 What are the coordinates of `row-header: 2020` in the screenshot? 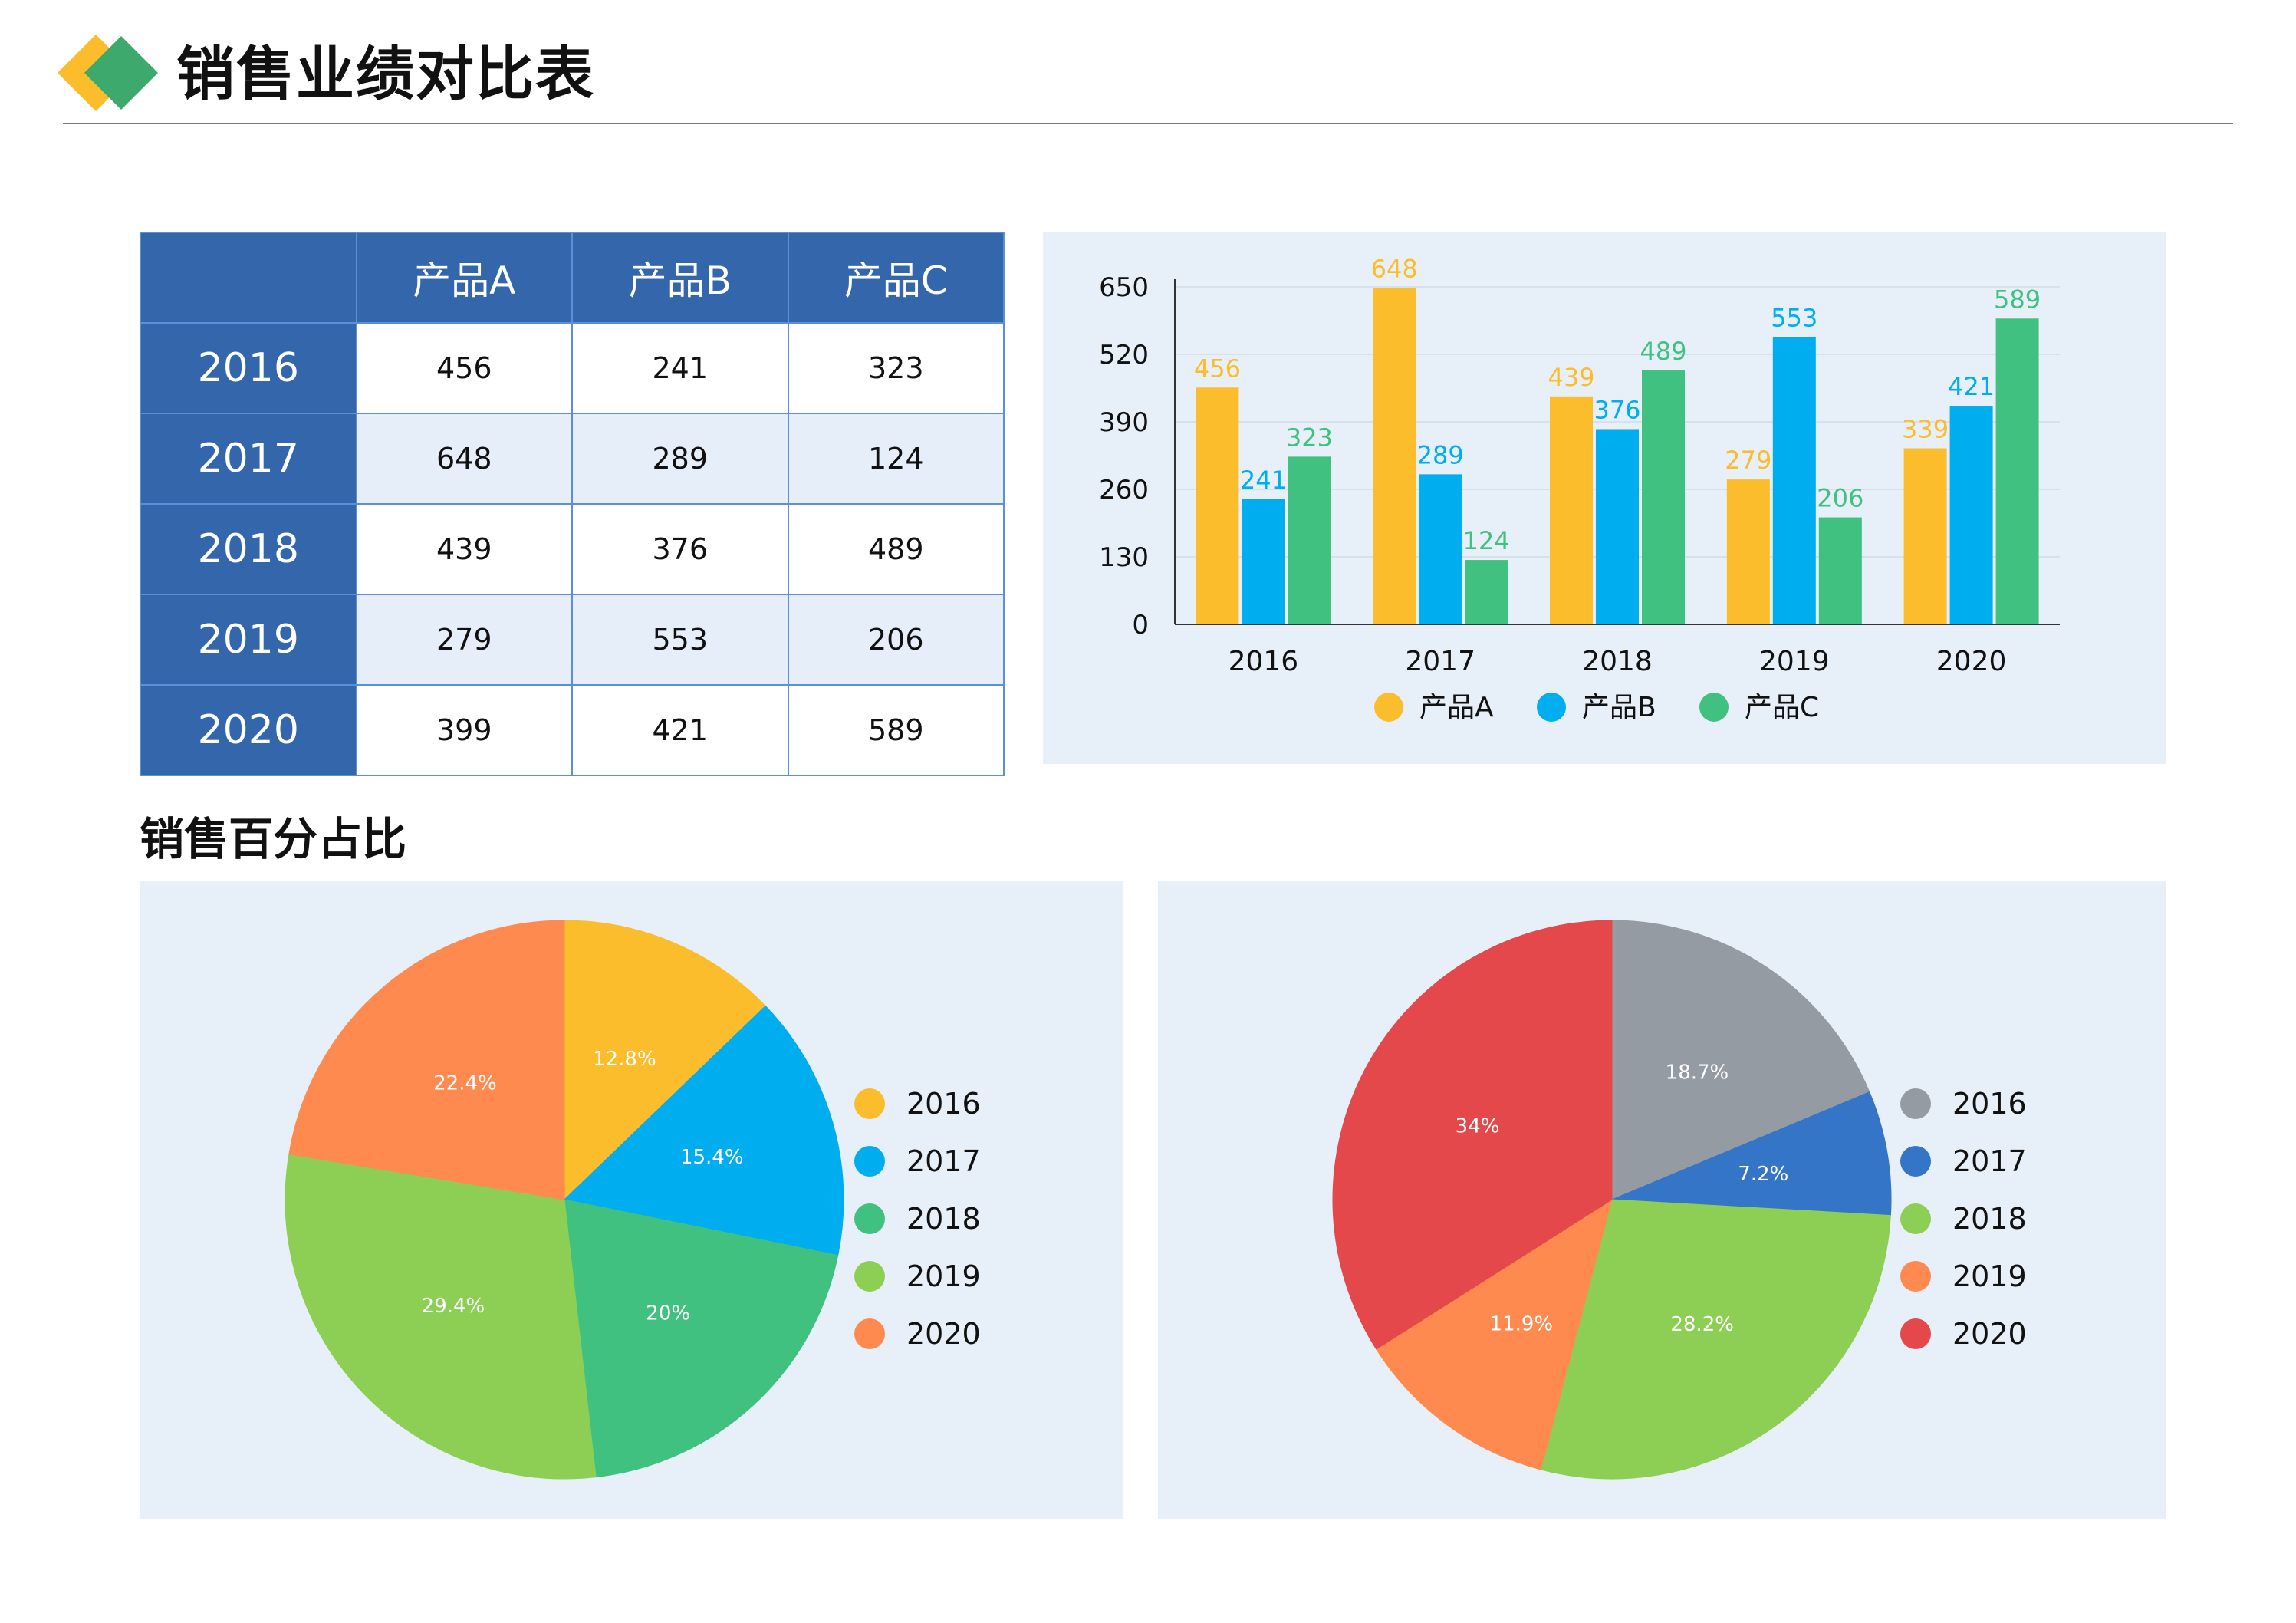 It's located at (248, 730).